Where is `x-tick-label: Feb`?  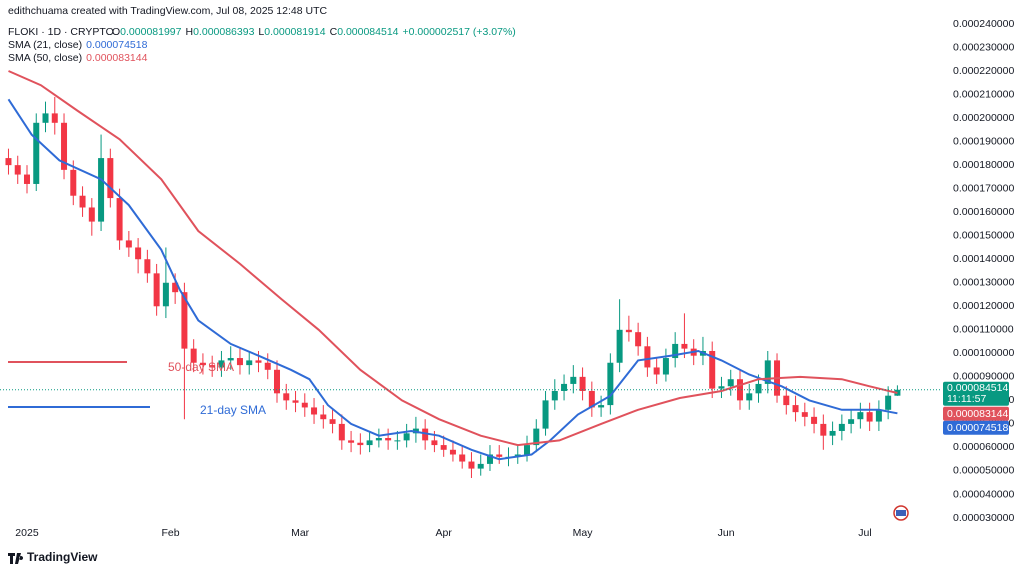
x-tick-label: Feb is located at coordinates (170, 533).